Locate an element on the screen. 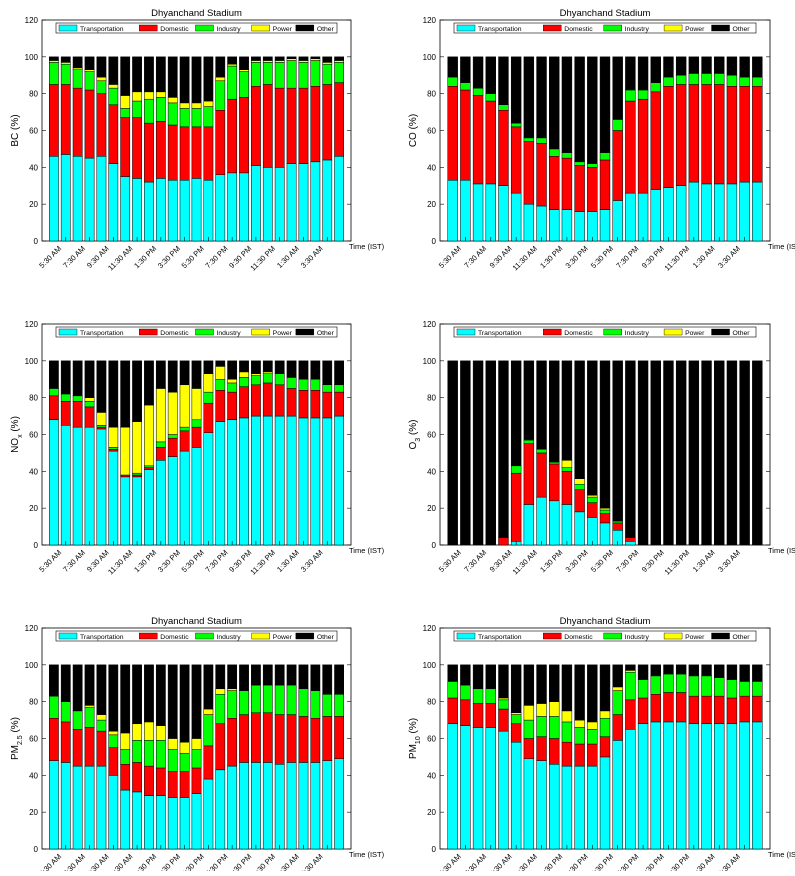  legend-label: Domestic is located at coordinates (174, 637).